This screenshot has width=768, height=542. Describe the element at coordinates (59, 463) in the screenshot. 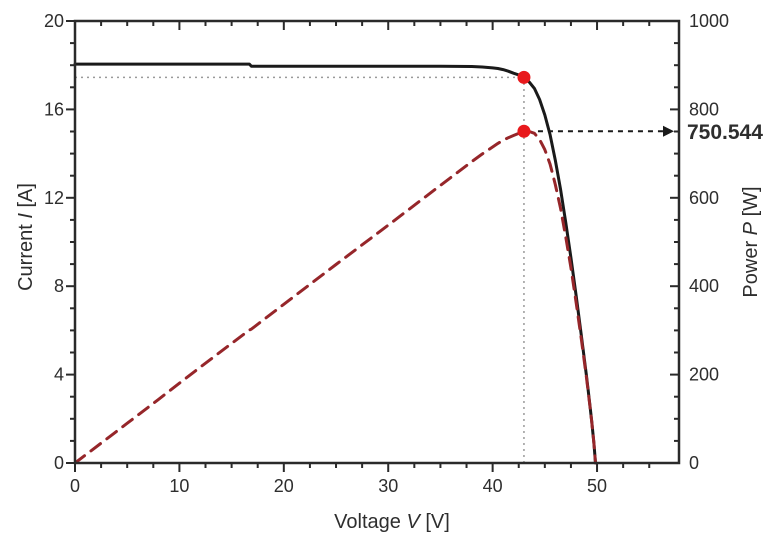

I see `y-left-tick-label: 0` at that location.